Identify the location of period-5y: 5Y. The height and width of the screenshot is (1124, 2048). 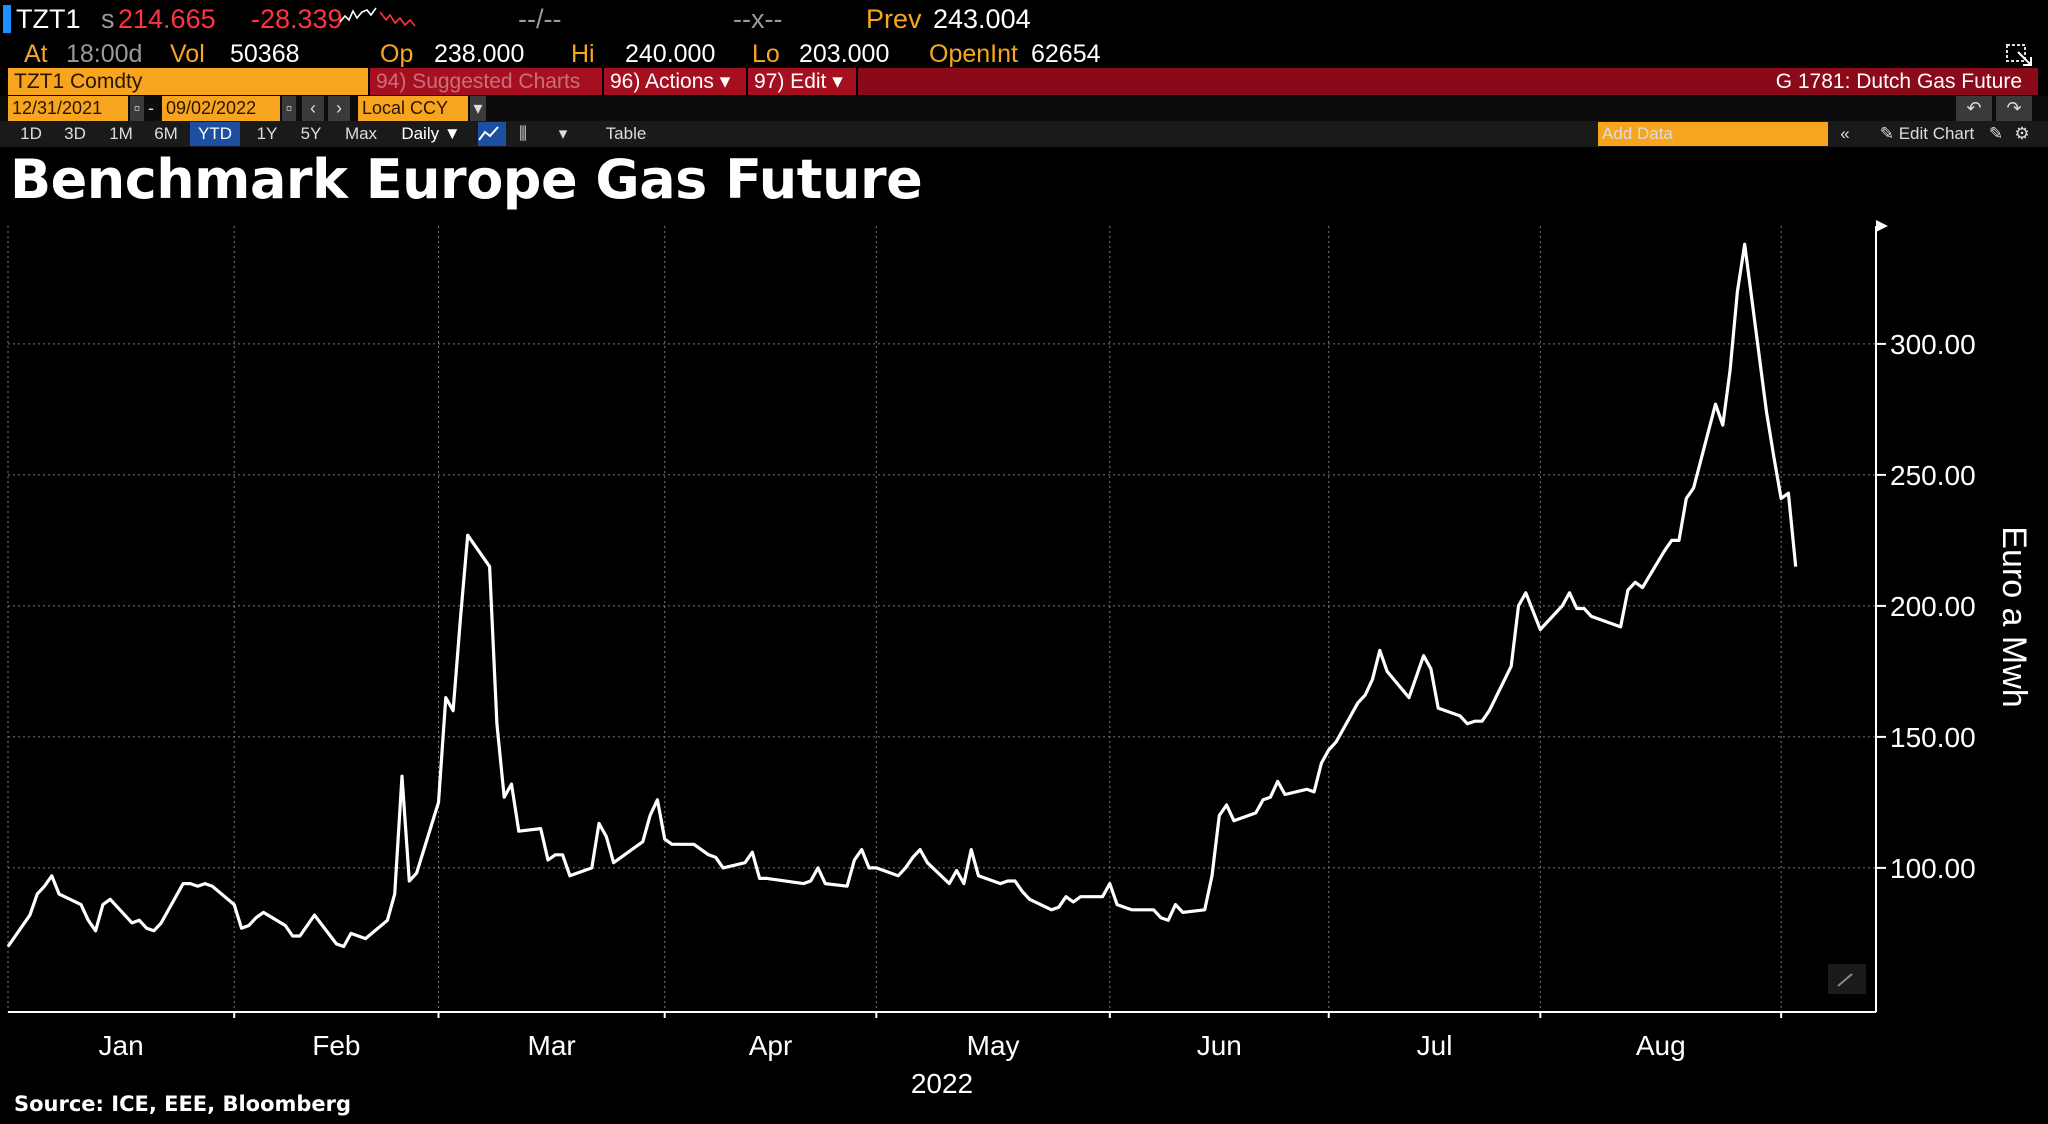
(311, 133).